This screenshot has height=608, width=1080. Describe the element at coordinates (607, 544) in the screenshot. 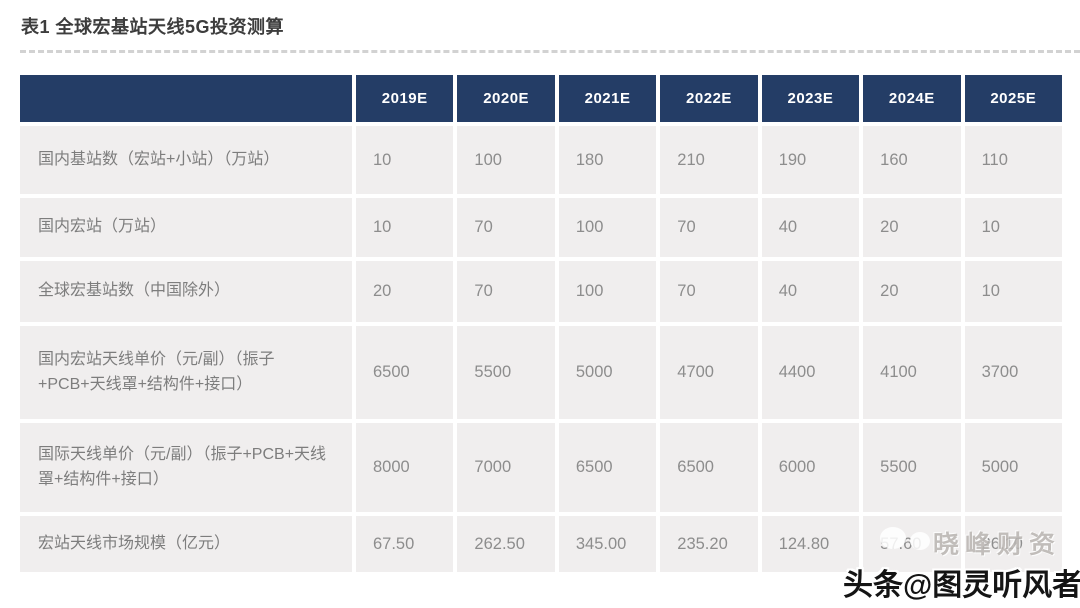

I see `table-cell: 345.00` at that location.